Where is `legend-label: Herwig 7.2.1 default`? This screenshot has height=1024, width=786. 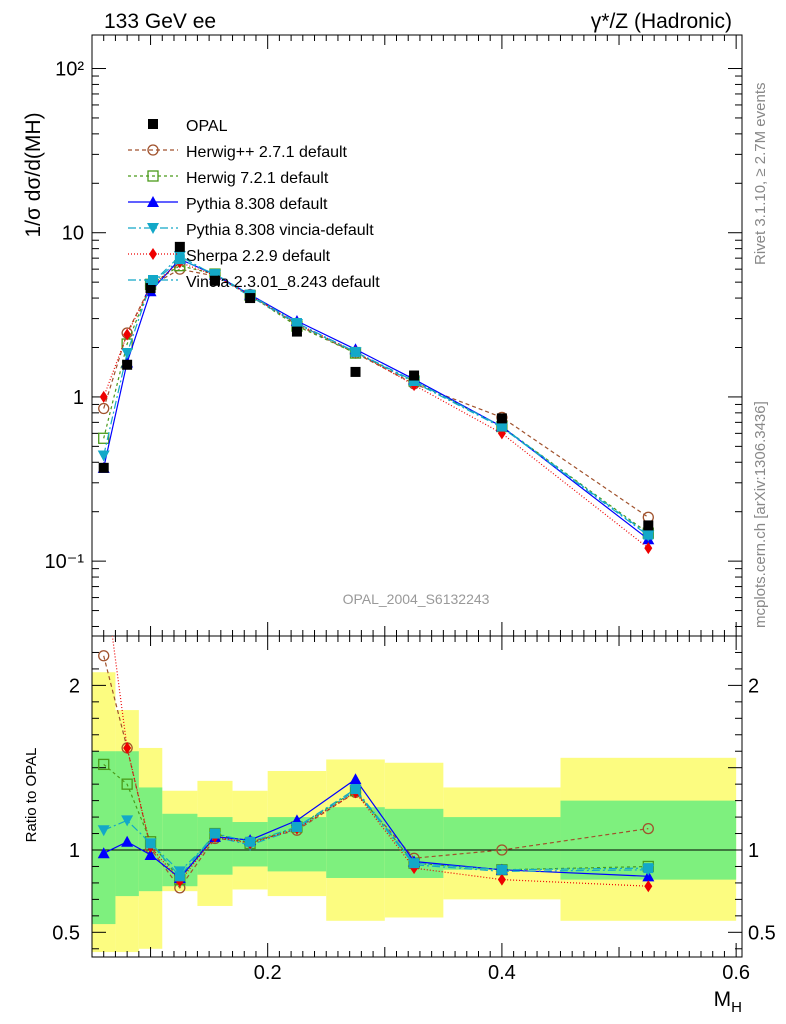
legend-label: Herwig 7.2.1 default is located at coordinates (257, 178).